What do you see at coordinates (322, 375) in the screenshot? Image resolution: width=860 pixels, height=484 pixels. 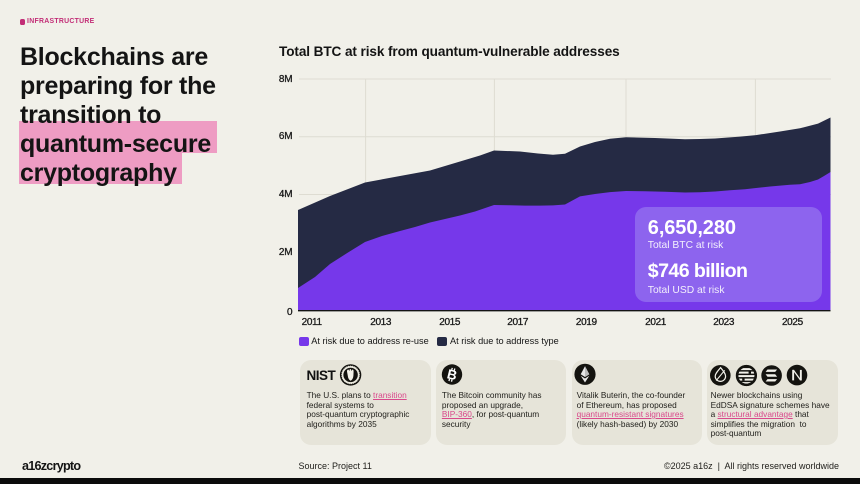 I see `svg-text: NIST` at bounding box center [322, 375].